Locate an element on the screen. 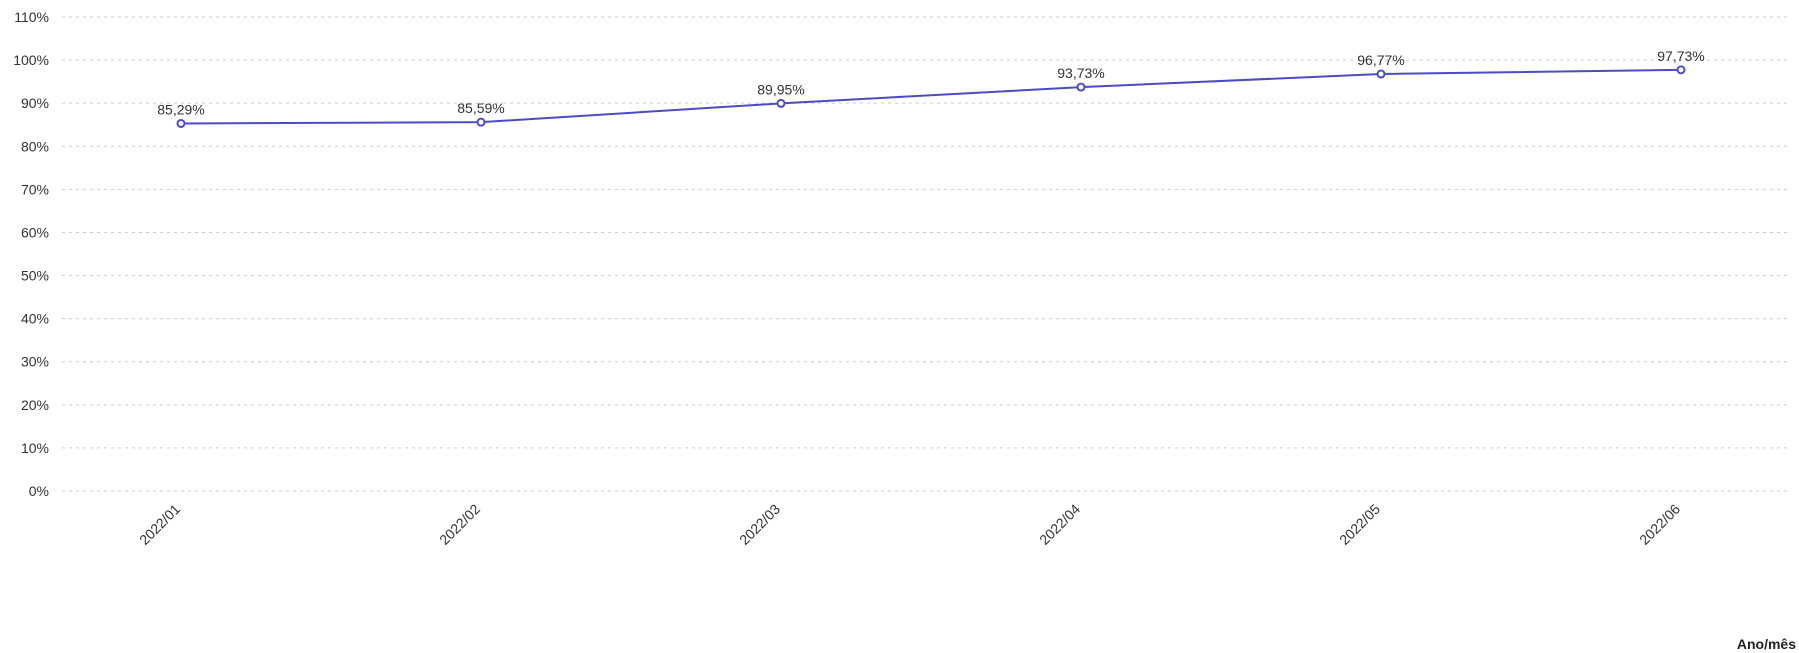 The height and width of the screenshot is (653, 1799). y-tick-label: 60% is located at coordinates (35, 232).